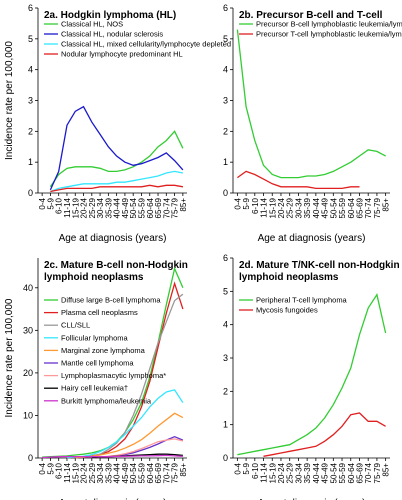 This screenshot has height=500, width=402. What do you see at coordinates (9, 100) in the screenshot?
I see `y-axis-label: Incidence rate per 100,000` at bounding box center [9, 100].